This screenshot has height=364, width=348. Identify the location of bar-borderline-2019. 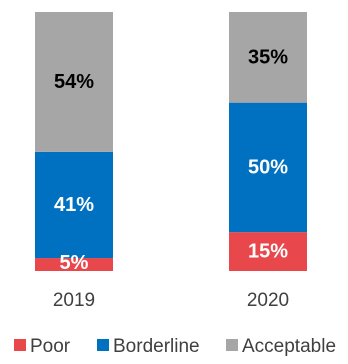
(74, 205).